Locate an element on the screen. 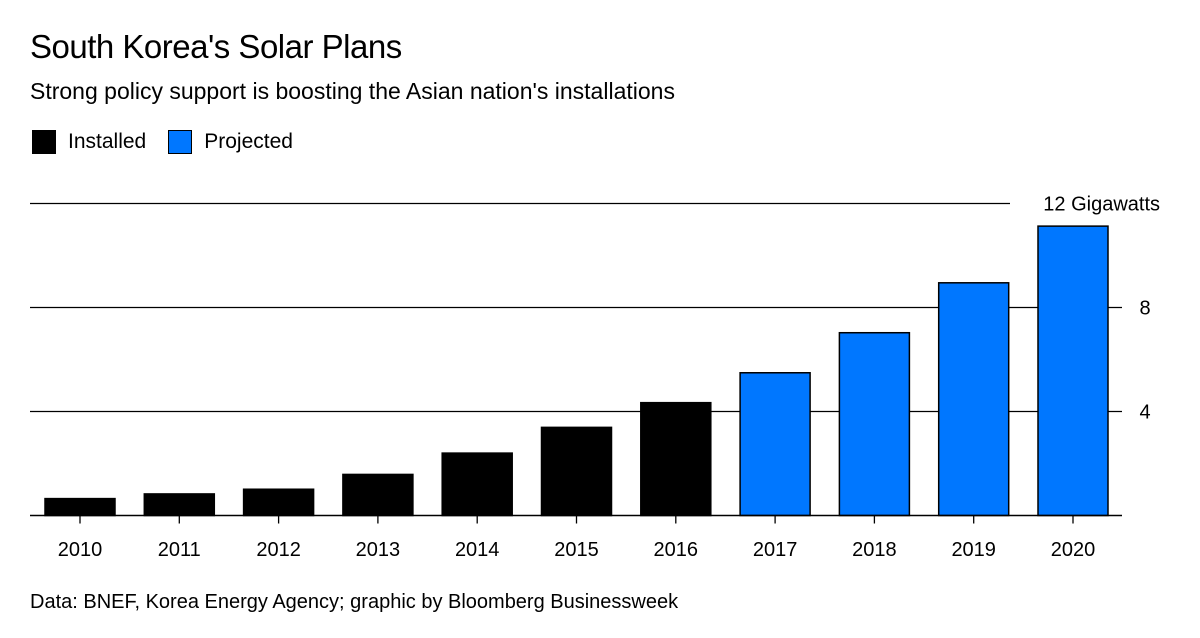 The image size is (1200, 638). x-tick-label: 2018 is located at coordinates (874, 550).